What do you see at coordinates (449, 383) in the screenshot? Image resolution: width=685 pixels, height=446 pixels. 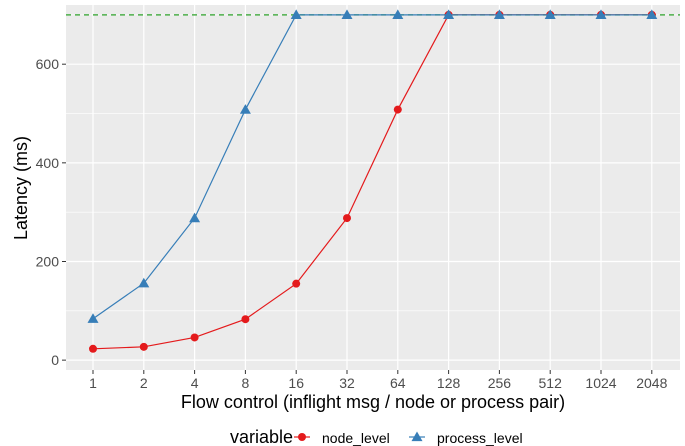 I see `x-tick-label: 128` at bounding box center [449, 383].